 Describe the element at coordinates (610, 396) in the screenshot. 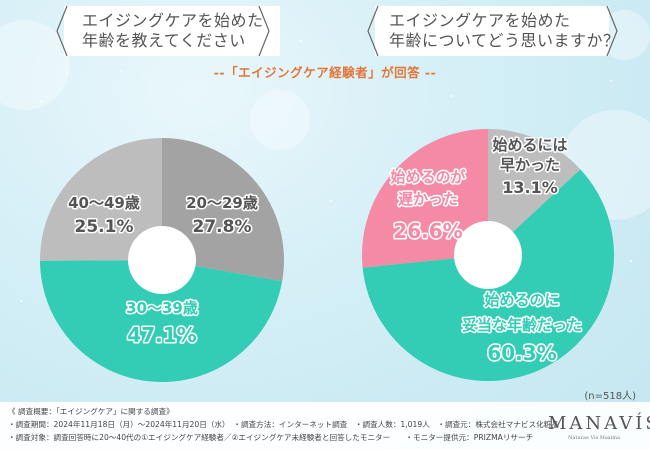

I see `sample-size: (n=518人)` at that location.